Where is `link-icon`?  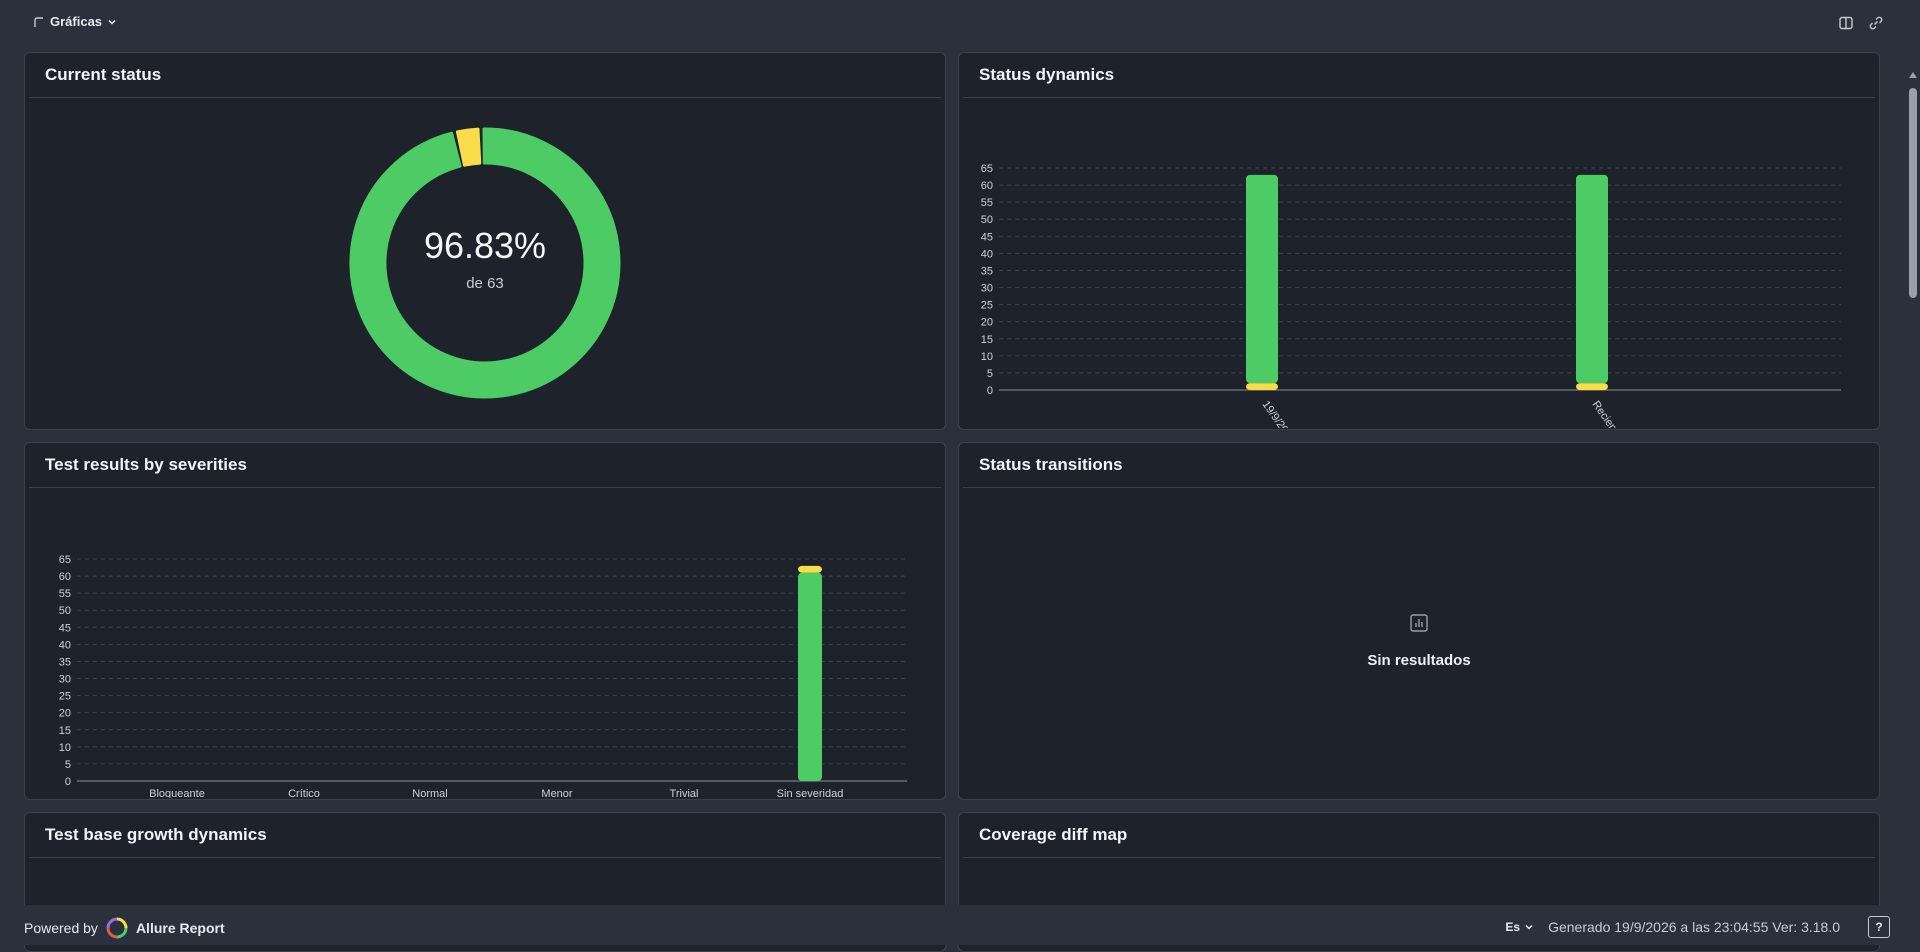 link-icon is located at coordinates (1876, 23).